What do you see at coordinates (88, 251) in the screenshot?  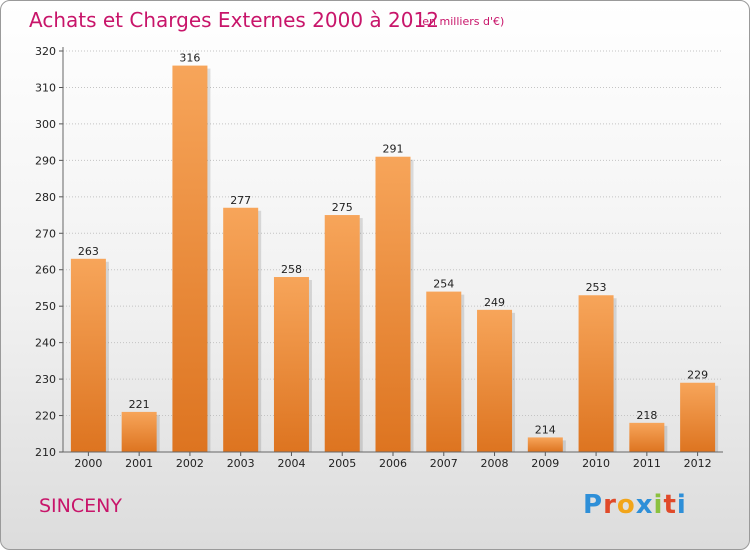 I see `bar-value-label: 263` at bounding box center [88, 251].